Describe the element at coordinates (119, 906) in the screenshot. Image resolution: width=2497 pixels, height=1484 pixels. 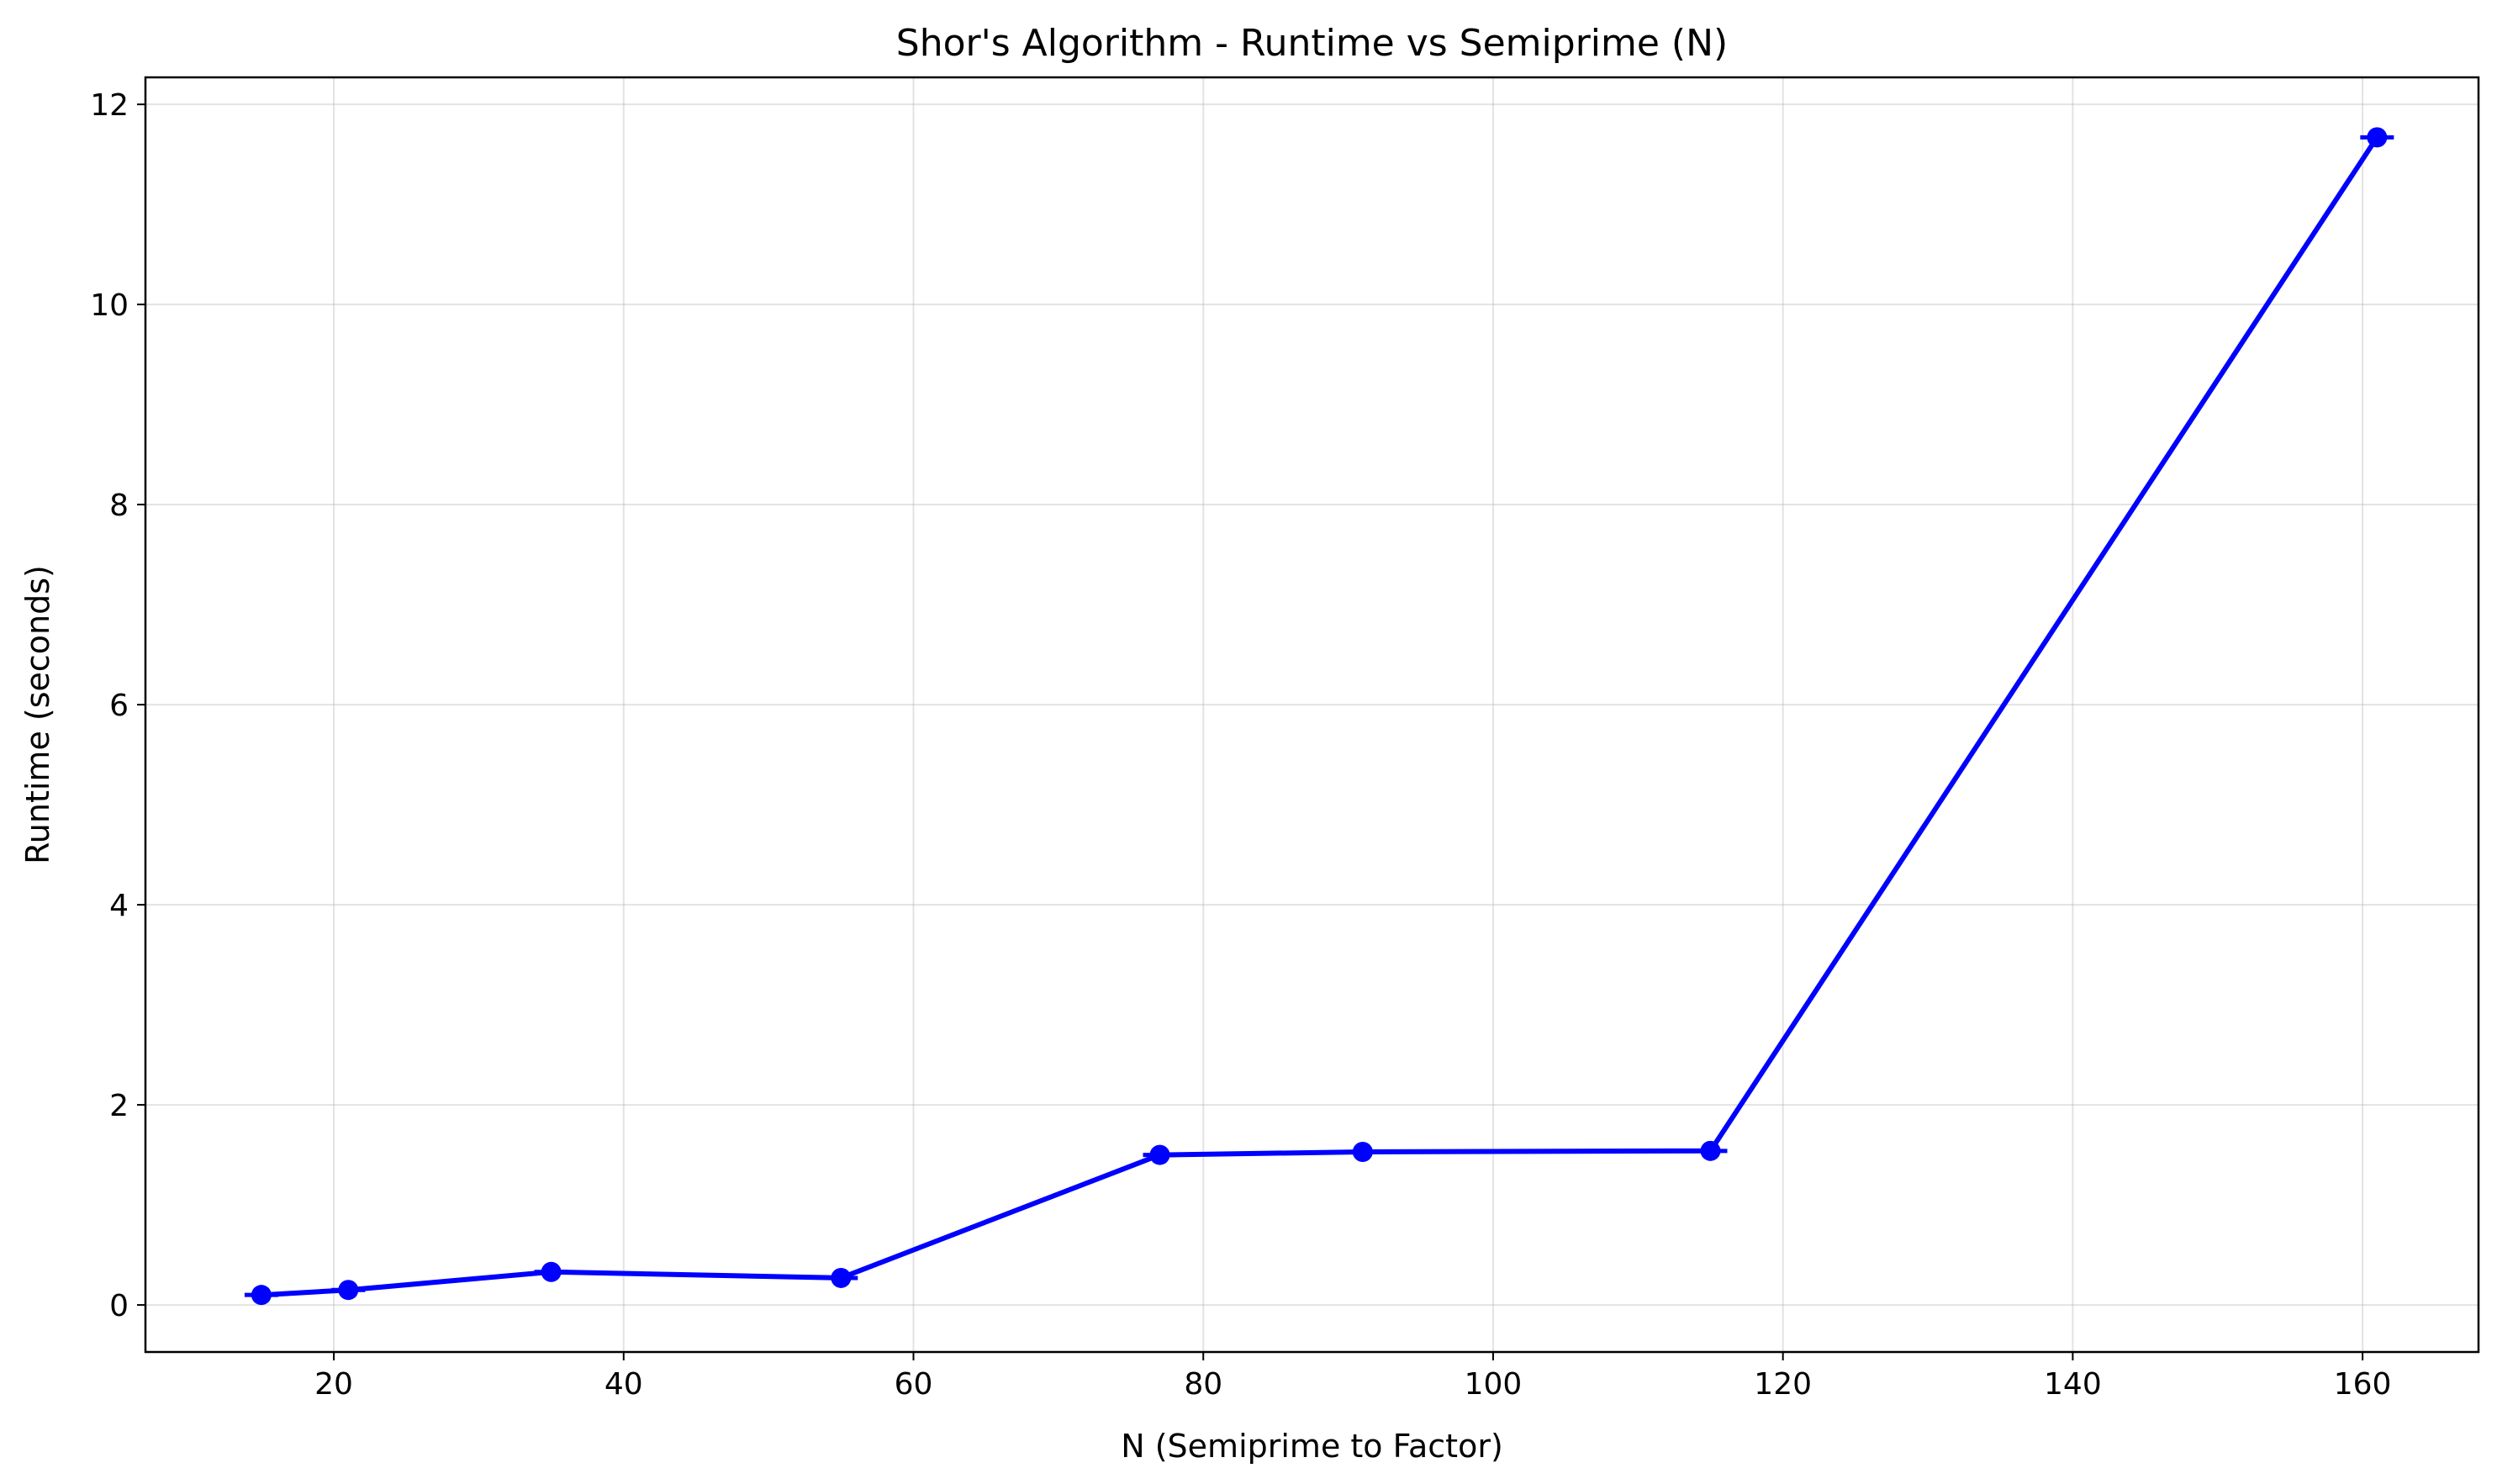
I see `y-tick-label: 4` at that location.